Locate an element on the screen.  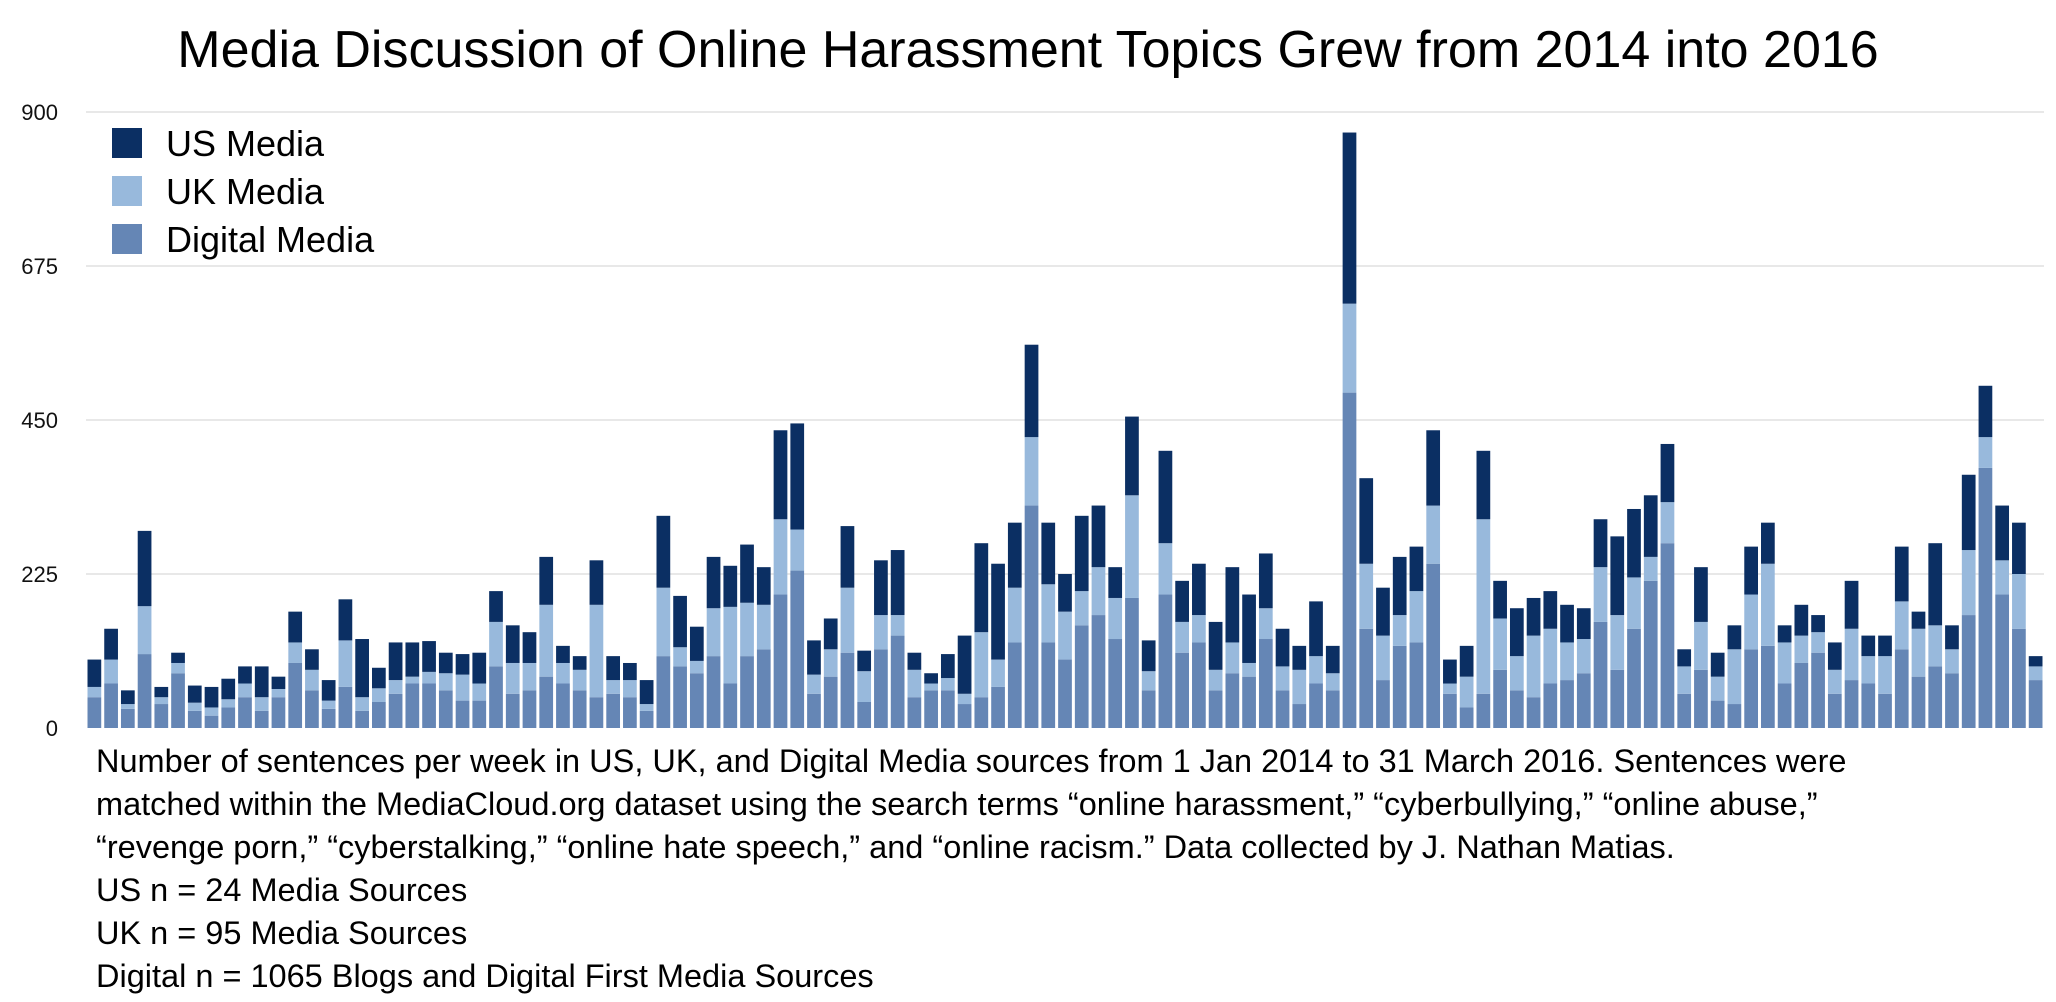
y-tick-label: 450 is located at coordinates (39, 420).